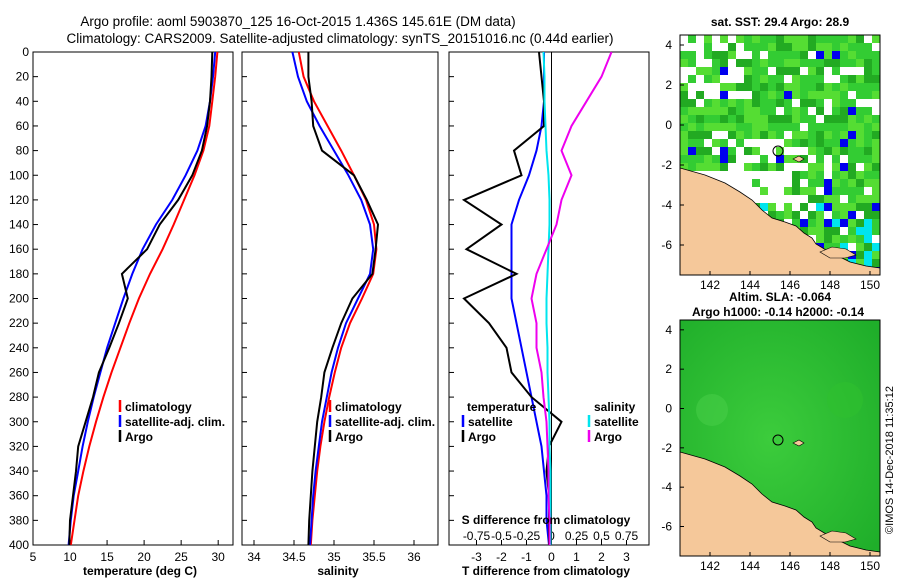 Image resolution: width=900 pixels, height=580 pixels. What do you see at coordinates (374, 557) in the screenshot?
I see `x-tick-label: 35.5` at bounding box center [374, 557].